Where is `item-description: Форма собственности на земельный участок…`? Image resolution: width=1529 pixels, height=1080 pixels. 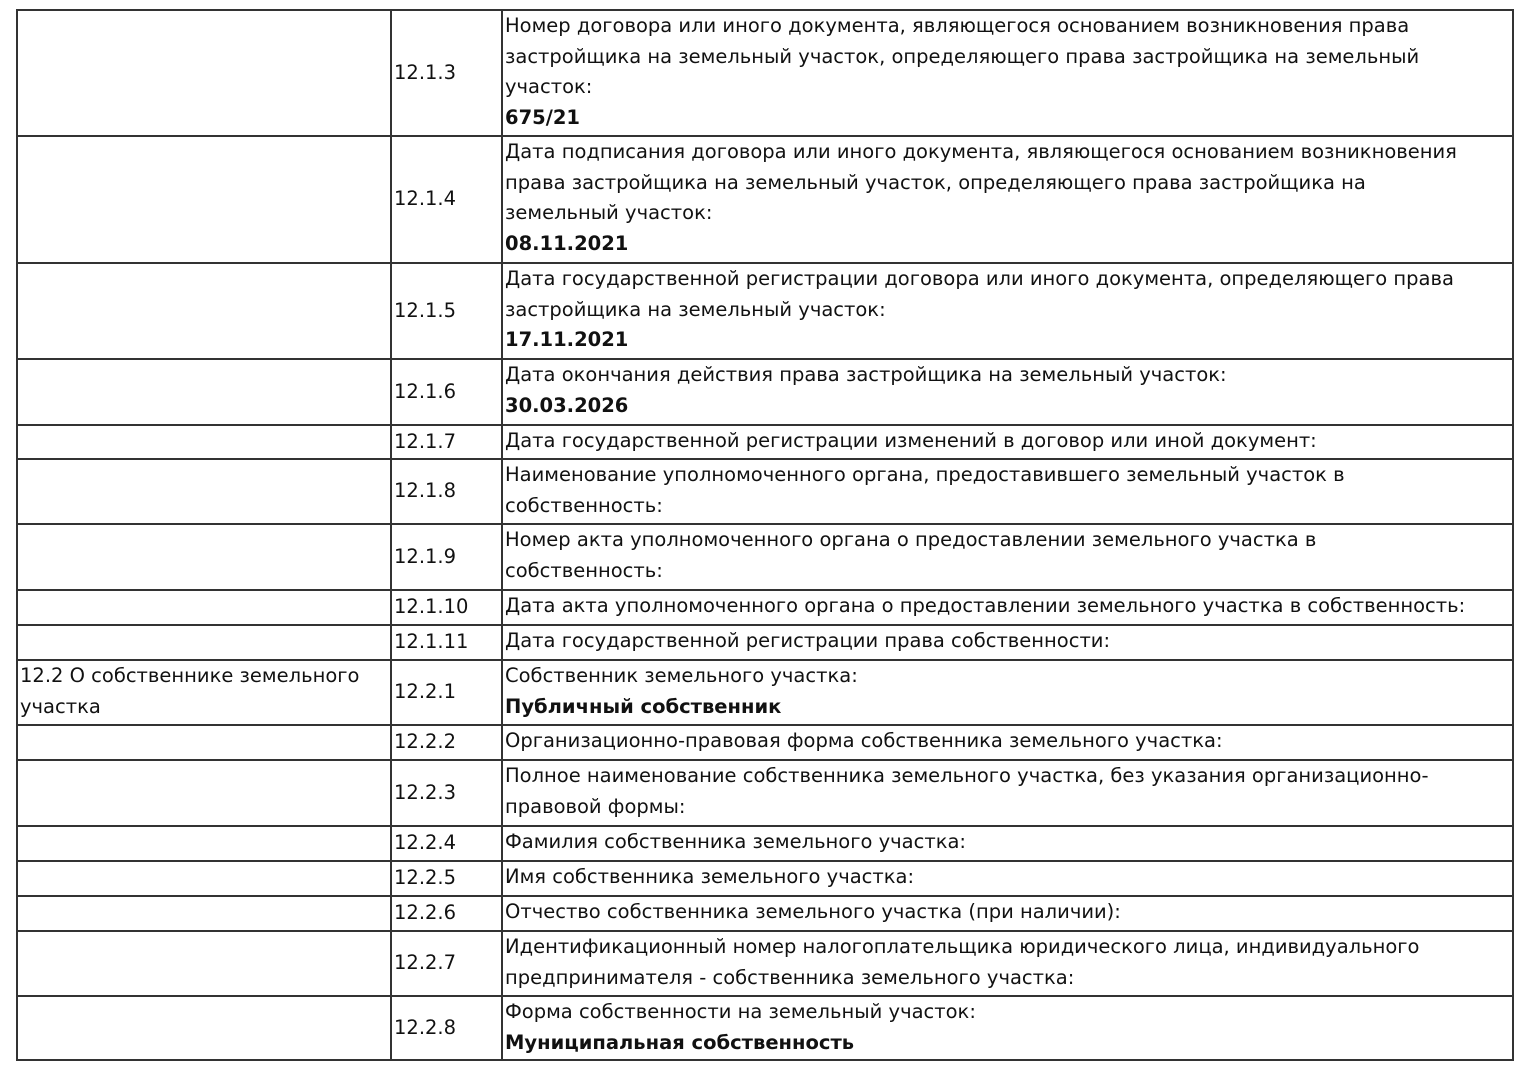
item-description: Форма собственности на земельный участок… is located at coordinates (740, 1011).